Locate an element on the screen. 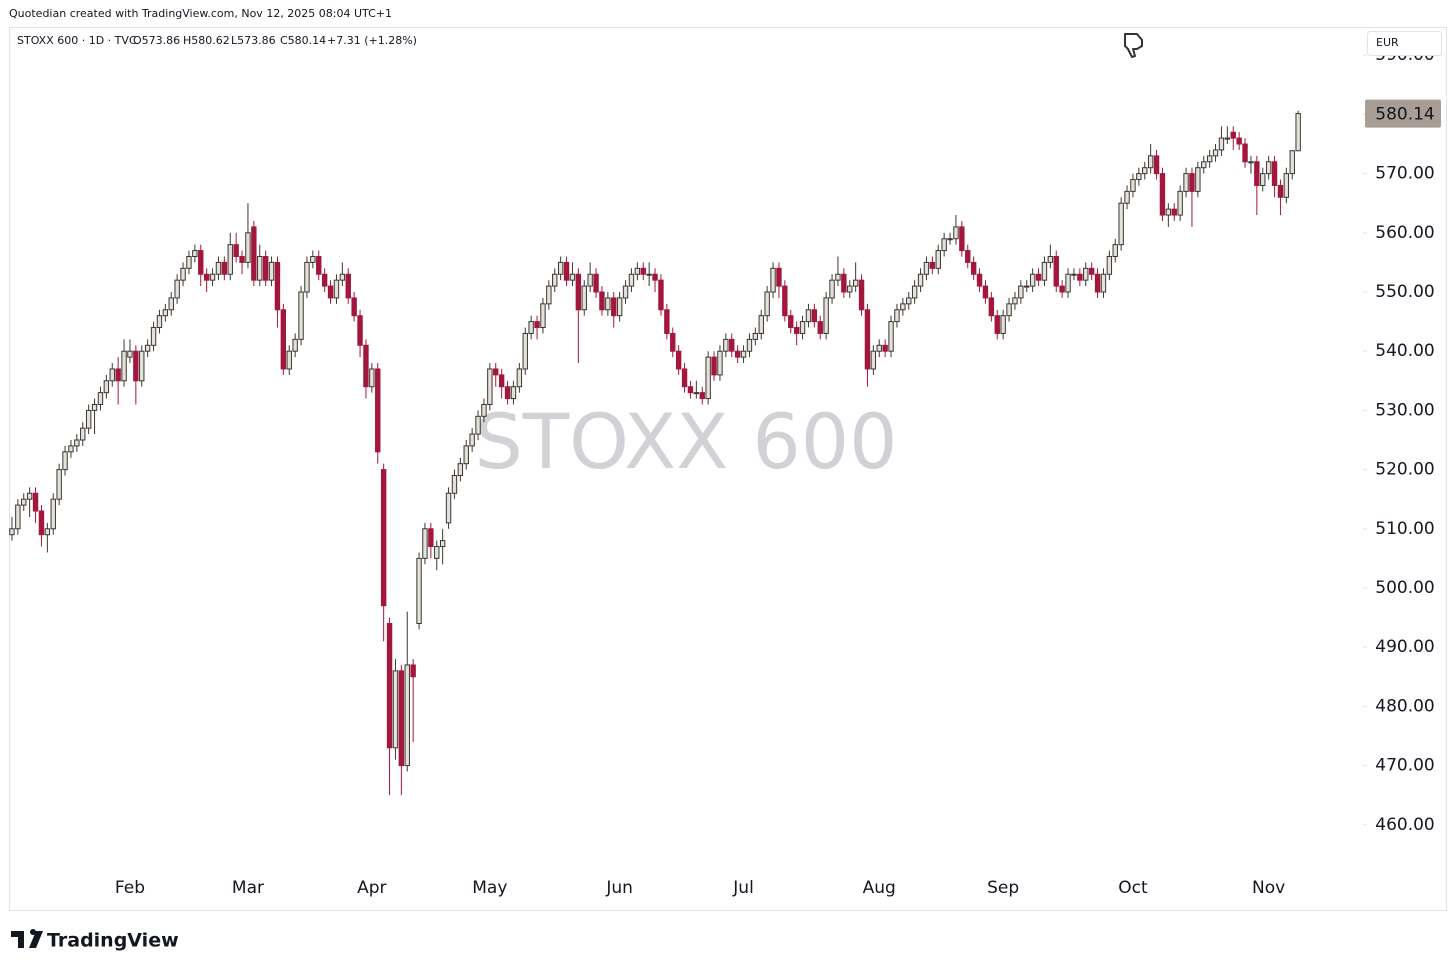 This screenshot has width=1456, height=969. x-tick-label: Oct is located at coordinates (1133, 888).